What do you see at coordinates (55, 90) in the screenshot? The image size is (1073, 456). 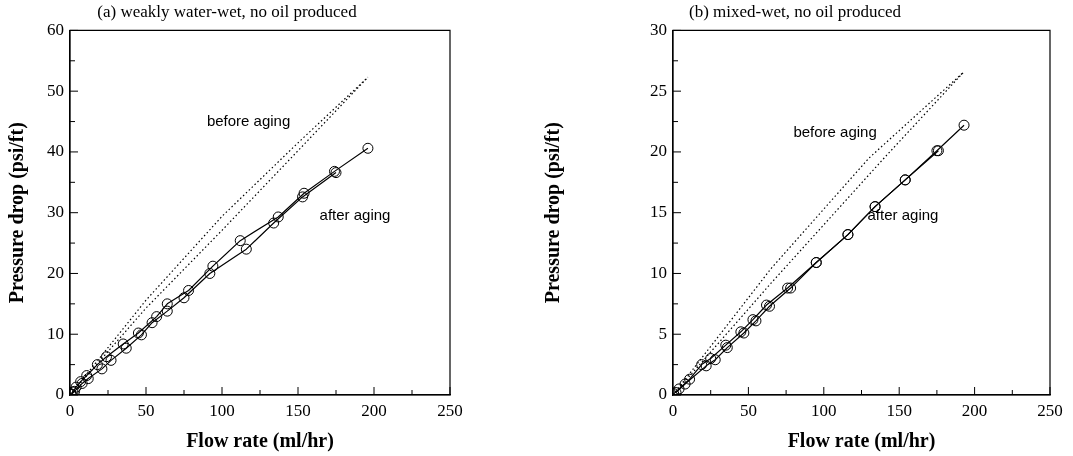 I see `y-tick-label: 50` at bounding box center [55, 90].